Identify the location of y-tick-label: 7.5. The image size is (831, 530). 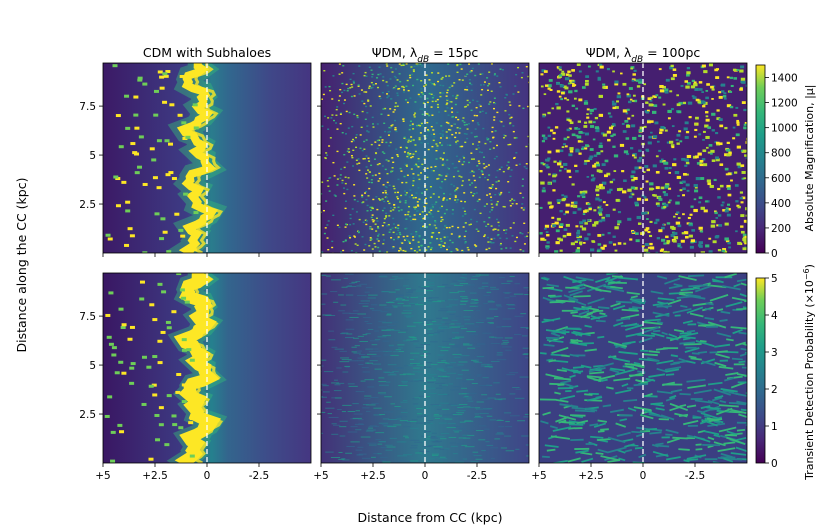
(87, 107).